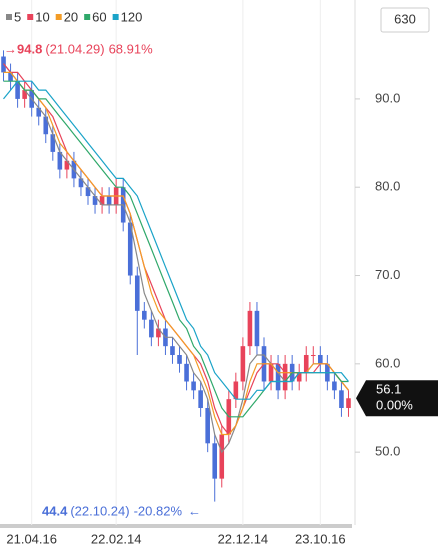 This screenshot has height=550, width=438. I want to click on high-marker: →94.8 (21.04.29) 68.91%, so click(78, 49).